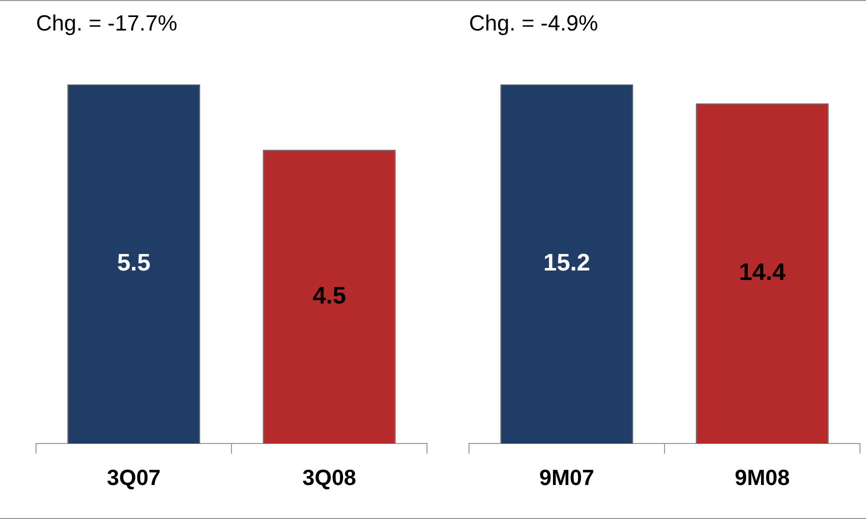 This screenshot has width=866, height=519. I want to click on chart-title: Chg. = -4.9%, so click(533, 23).